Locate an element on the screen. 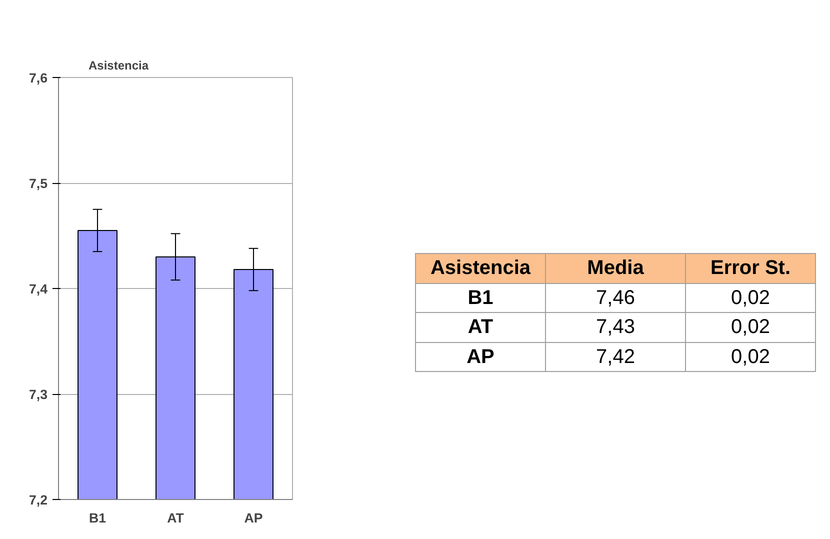 Image resolution: width=830 pixels, height=539 pixels. y-tick-label: 7,2 is located at coordinates (38, 500).